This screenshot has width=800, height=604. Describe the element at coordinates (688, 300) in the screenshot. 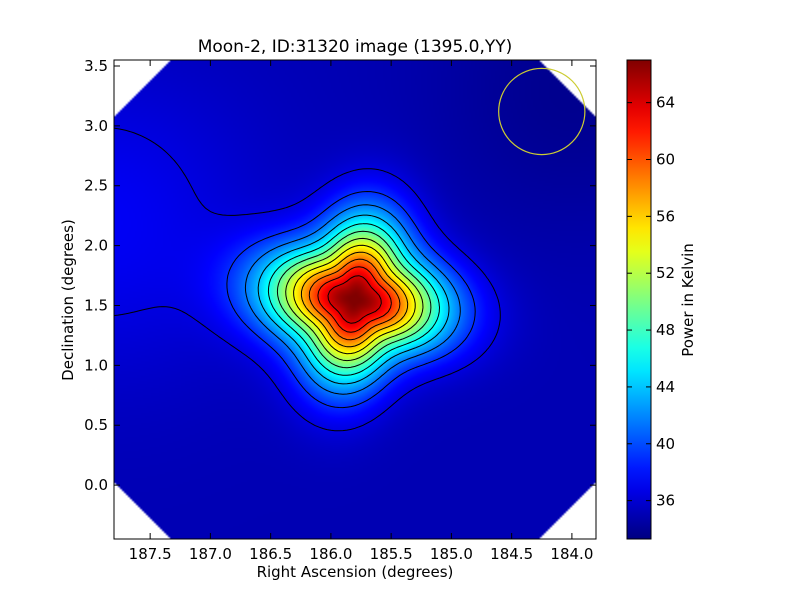

I see `colorbar-label: Power in Kelvin` at that location.